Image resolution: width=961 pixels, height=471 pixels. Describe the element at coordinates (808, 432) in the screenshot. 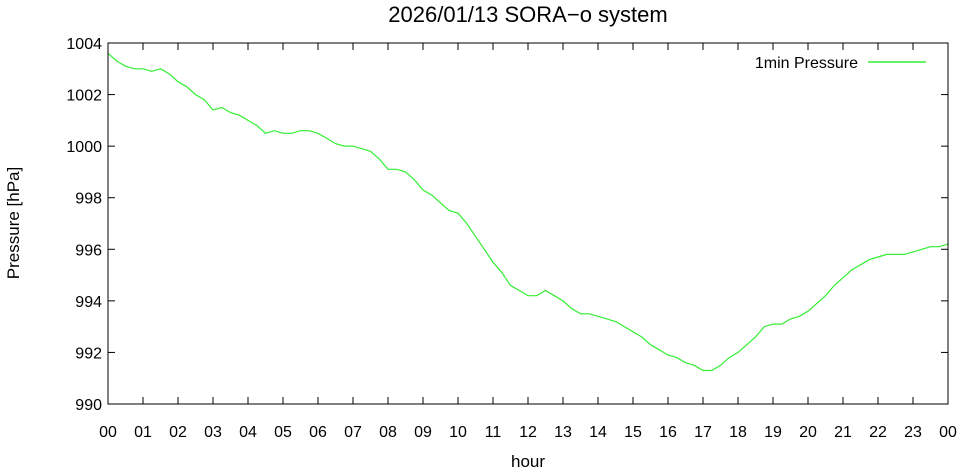

I see `x-tick-label: 20` at that location.